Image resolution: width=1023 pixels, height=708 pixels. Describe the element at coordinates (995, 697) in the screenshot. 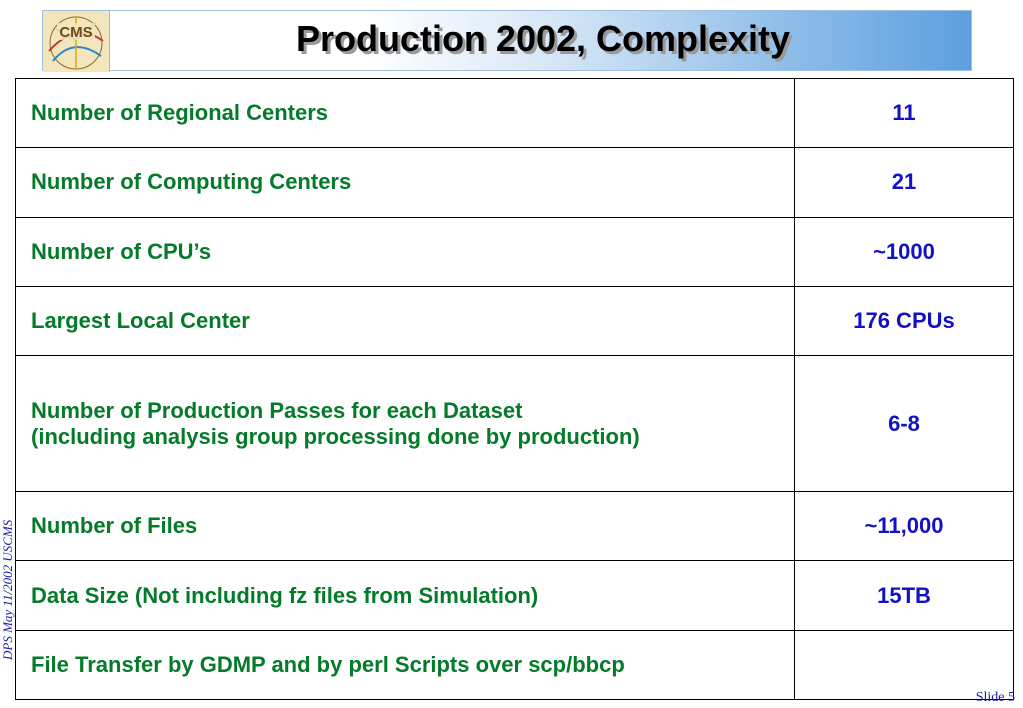

I see `slide-number: Slide 5` at that location.